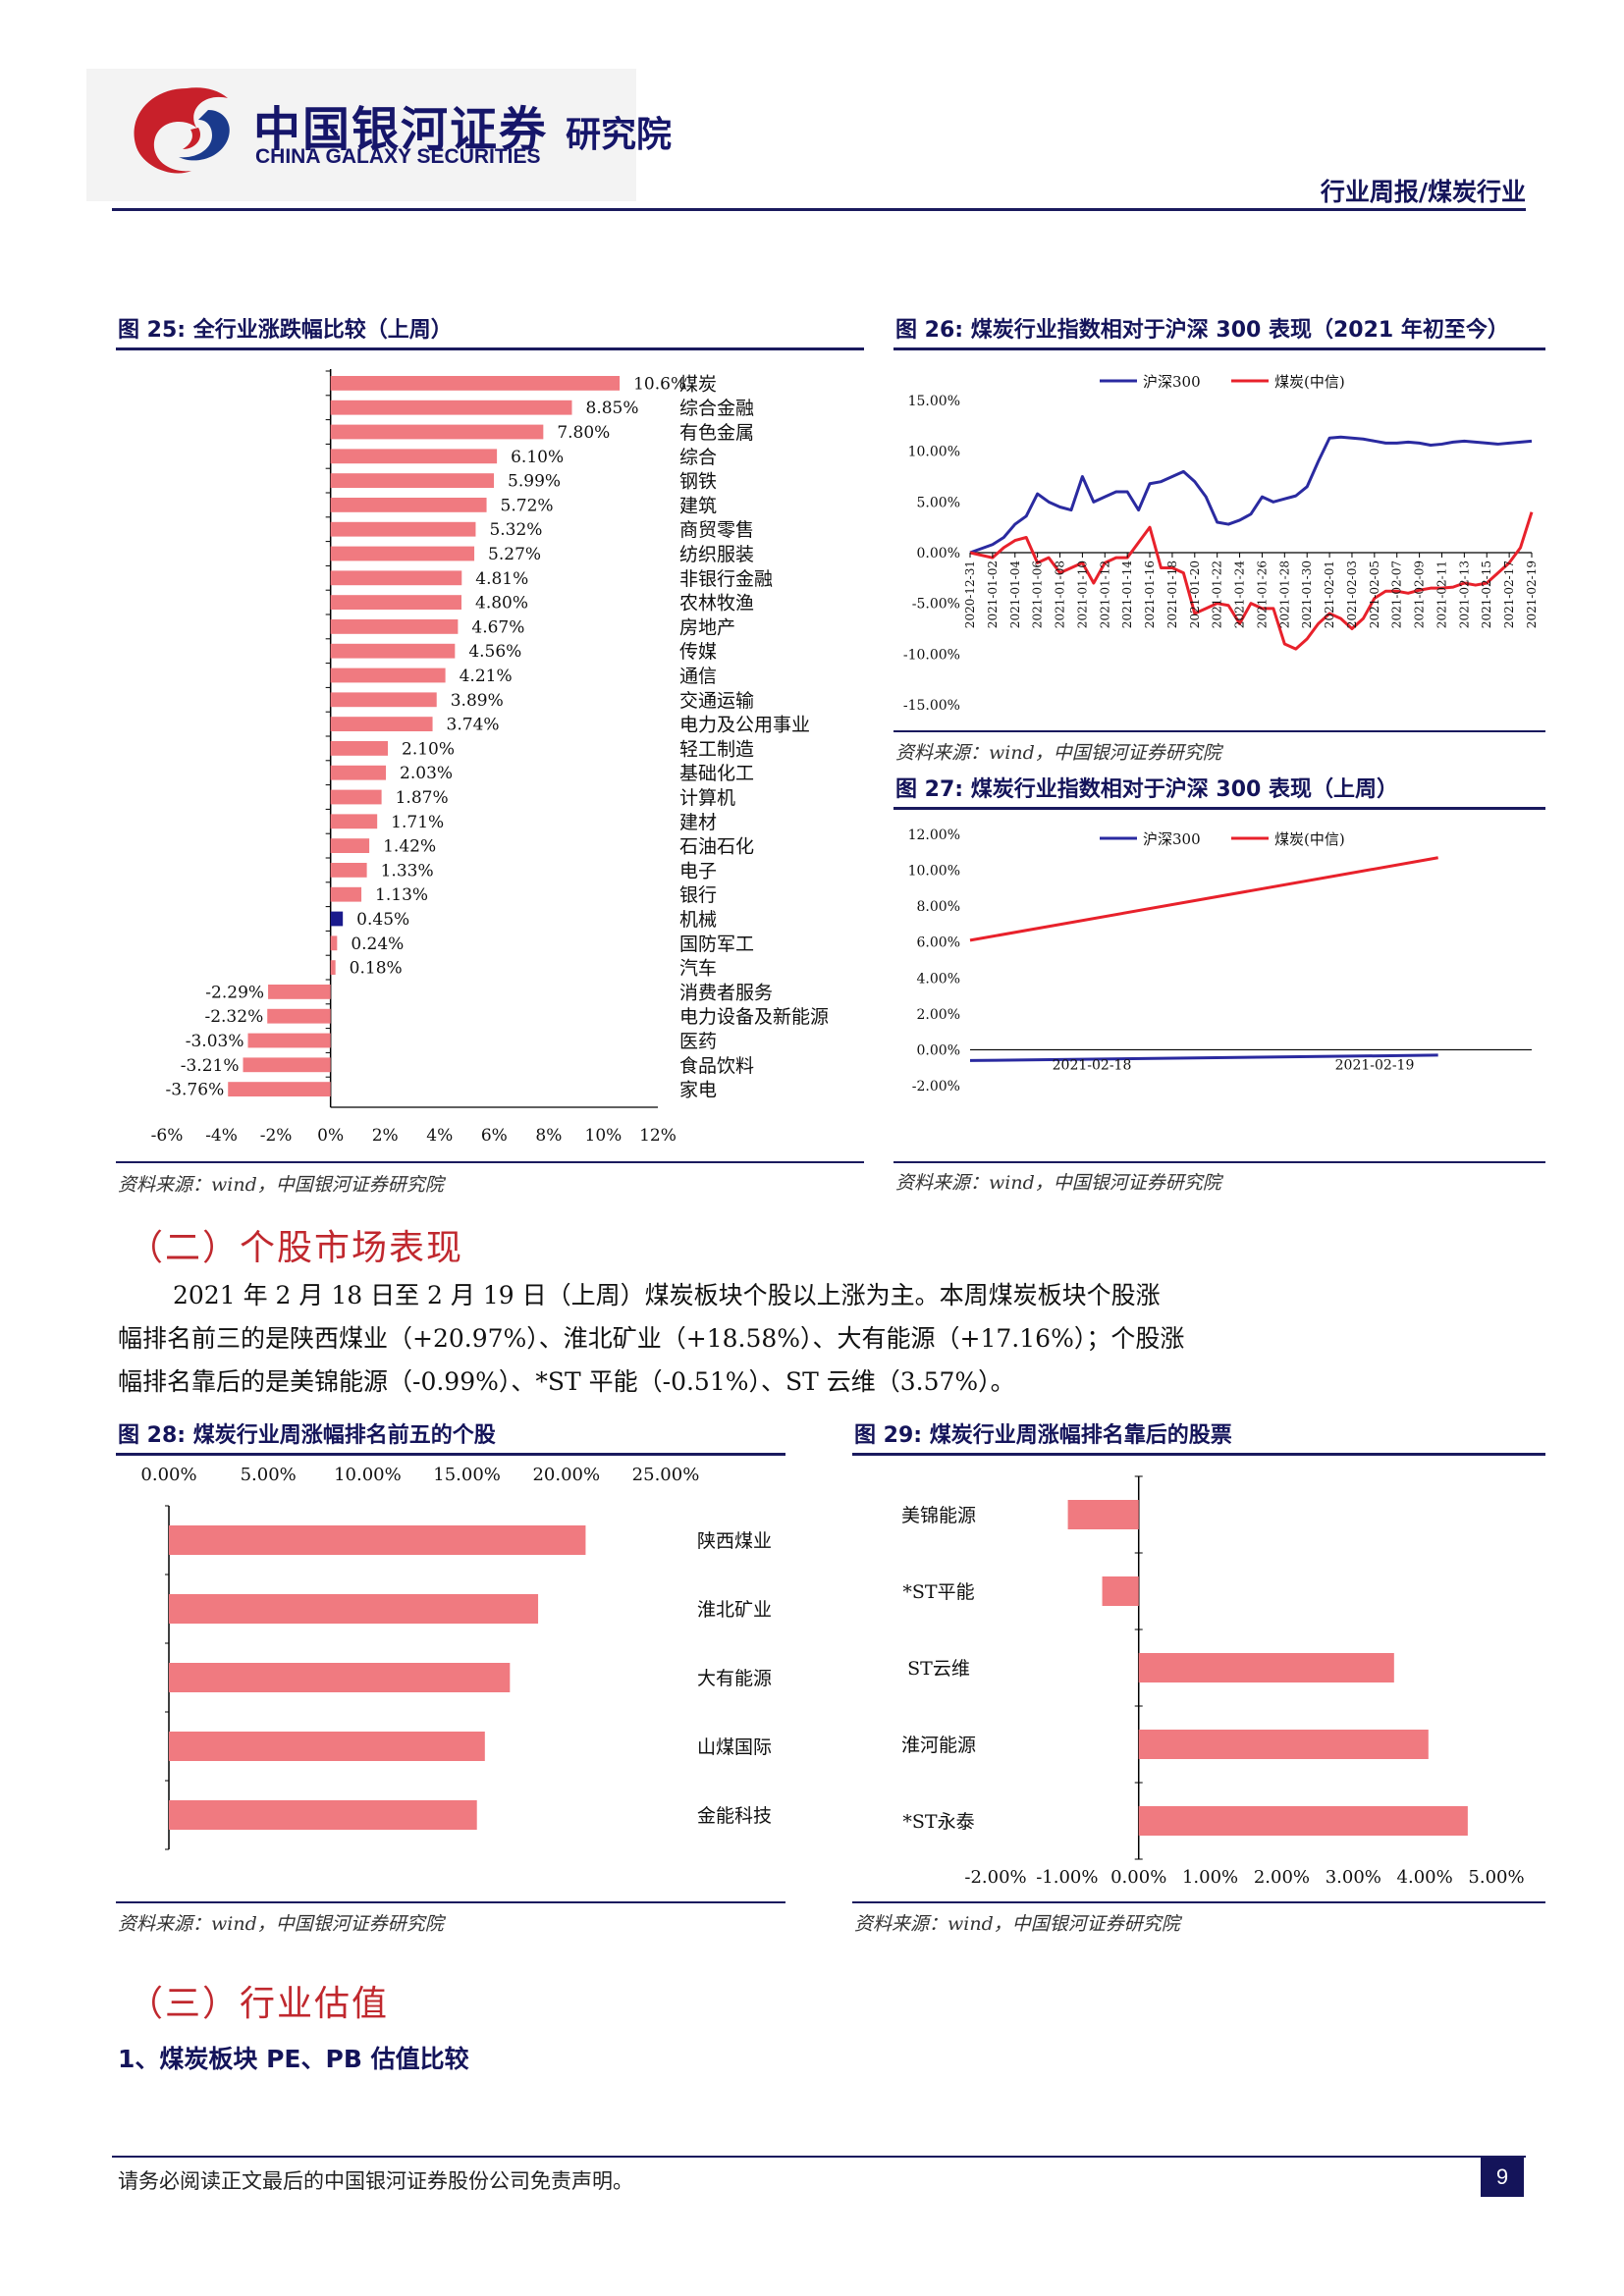 The image size is (1624, 2296). Describe the element at coordinates (934, 452) in the screenshot. I see `fig26-y-tick-label: 10.00%` at that location.